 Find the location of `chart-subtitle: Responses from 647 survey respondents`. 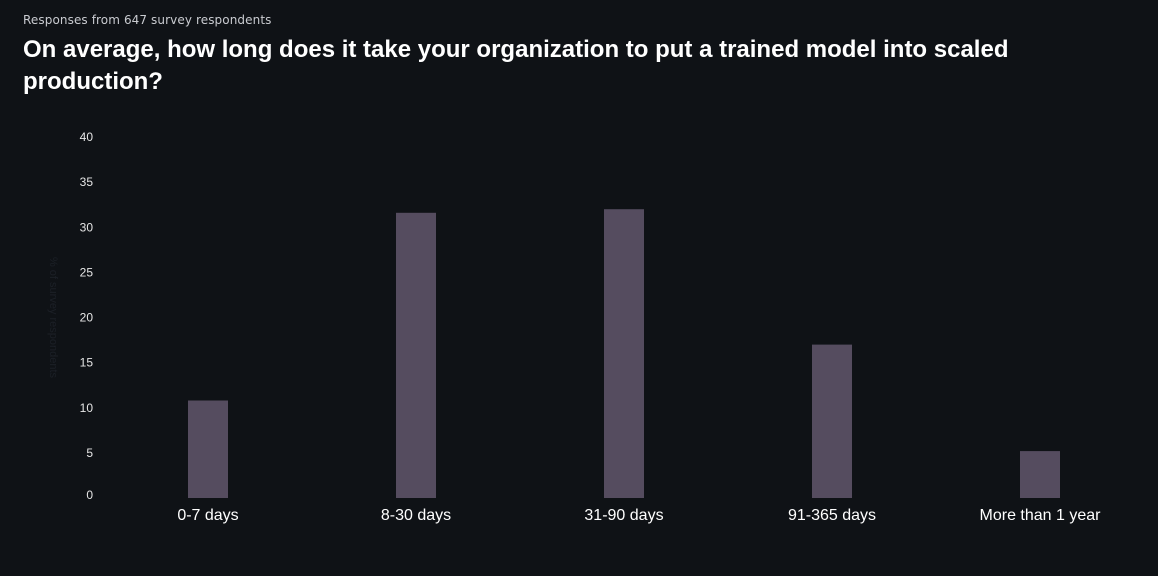

chart-subtitle: Responses from 647 survey respondents is located at coordinates (147, 20).